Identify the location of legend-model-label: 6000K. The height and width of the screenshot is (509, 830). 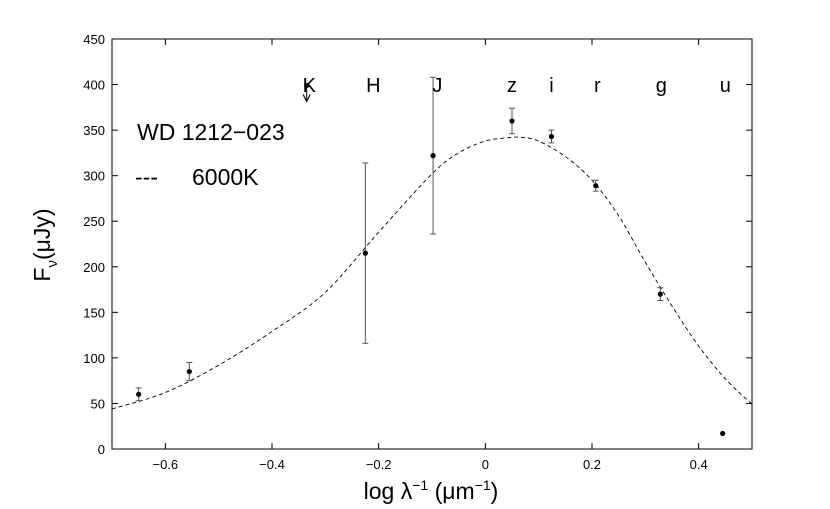
(225, 177).